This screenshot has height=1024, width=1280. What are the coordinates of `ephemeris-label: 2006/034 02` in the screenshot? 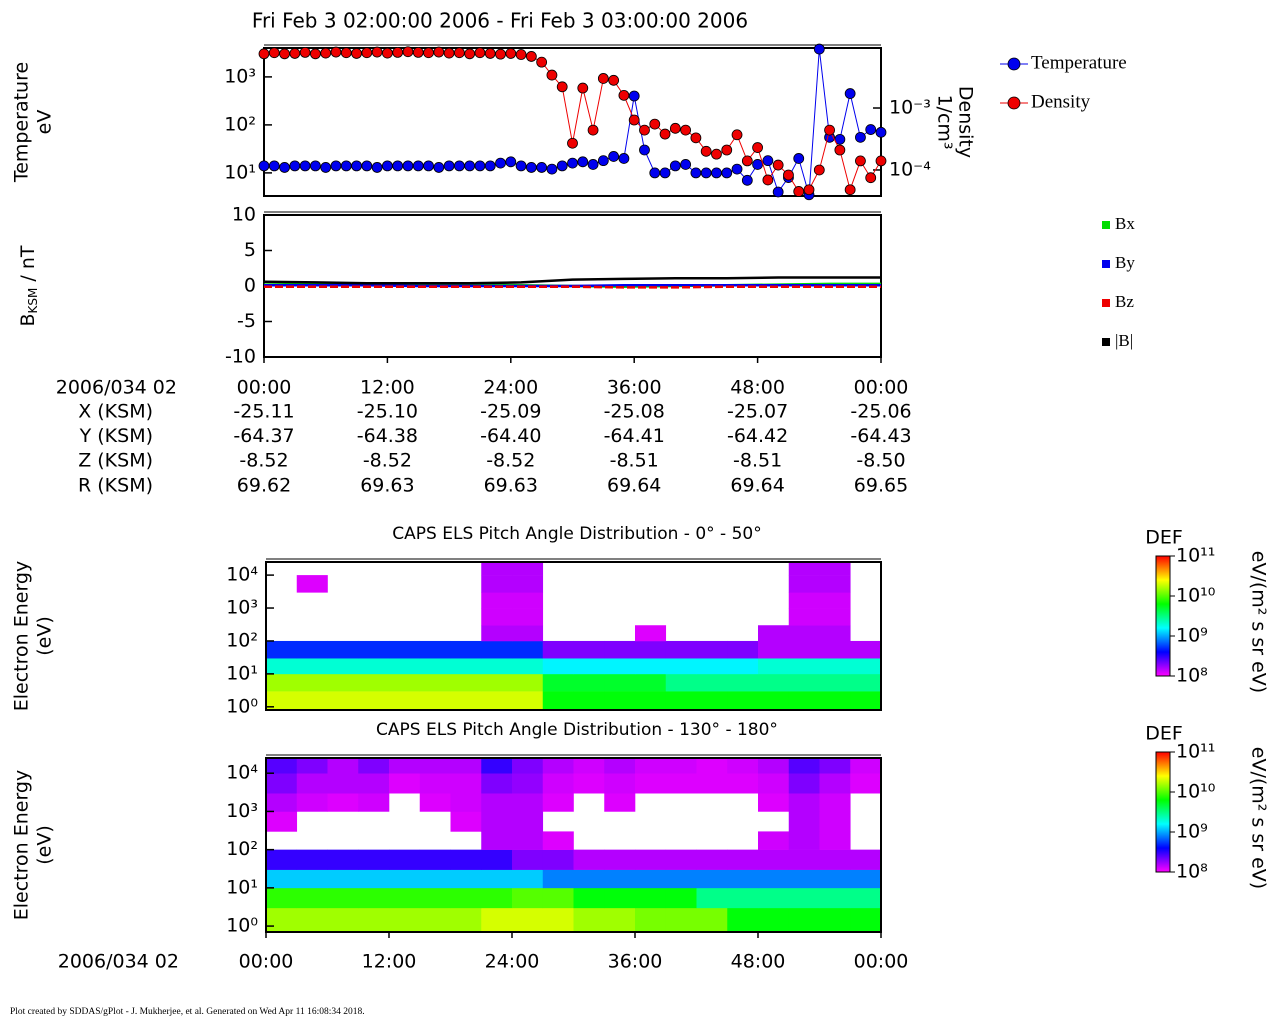 It's located at (116, 388).